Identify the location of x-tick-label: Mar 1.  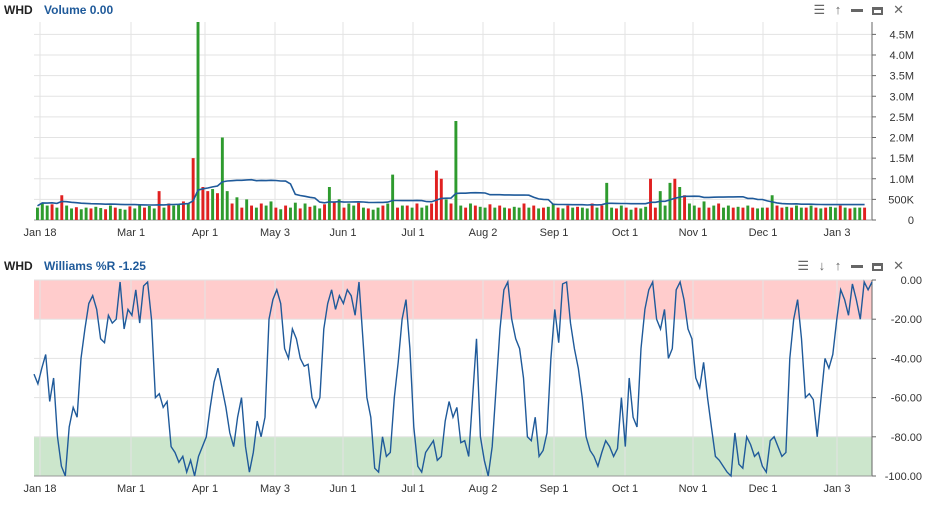
(131, 233).